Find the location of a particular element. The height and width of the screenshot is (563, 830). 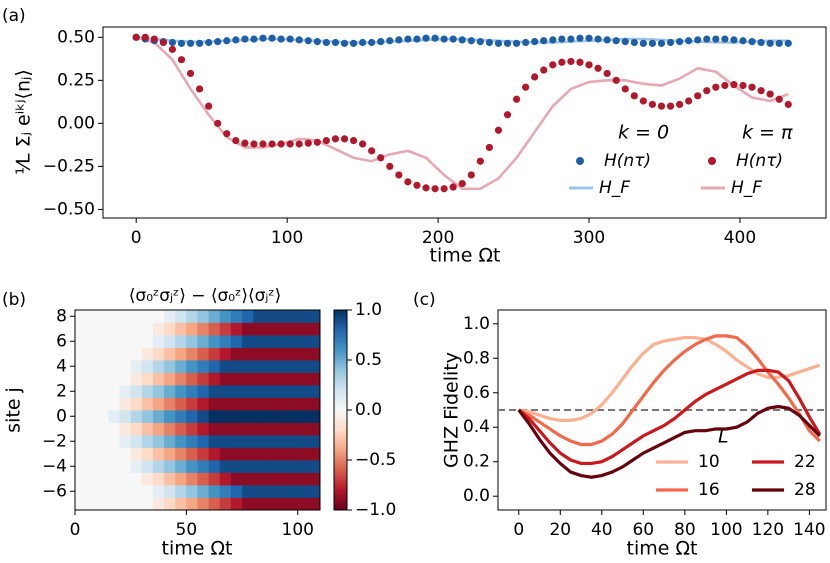

y-tick-label: 6 is located at coordinates (61, 341).